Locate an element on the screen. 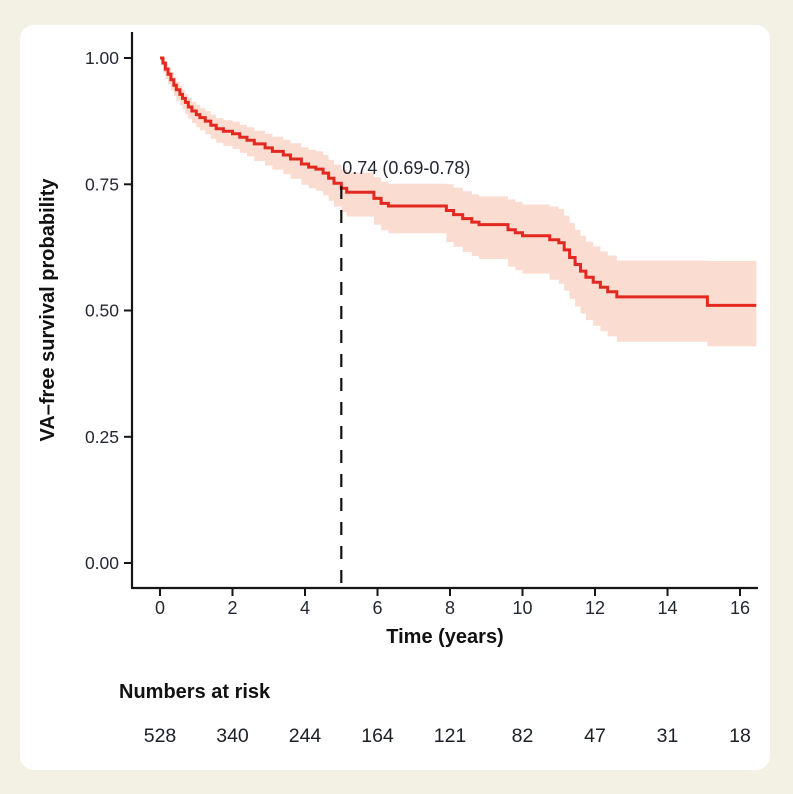 Image resolution: width=793 pixels, height=794 pixels. risk-count: 82 is located at coordinates (523, 736).